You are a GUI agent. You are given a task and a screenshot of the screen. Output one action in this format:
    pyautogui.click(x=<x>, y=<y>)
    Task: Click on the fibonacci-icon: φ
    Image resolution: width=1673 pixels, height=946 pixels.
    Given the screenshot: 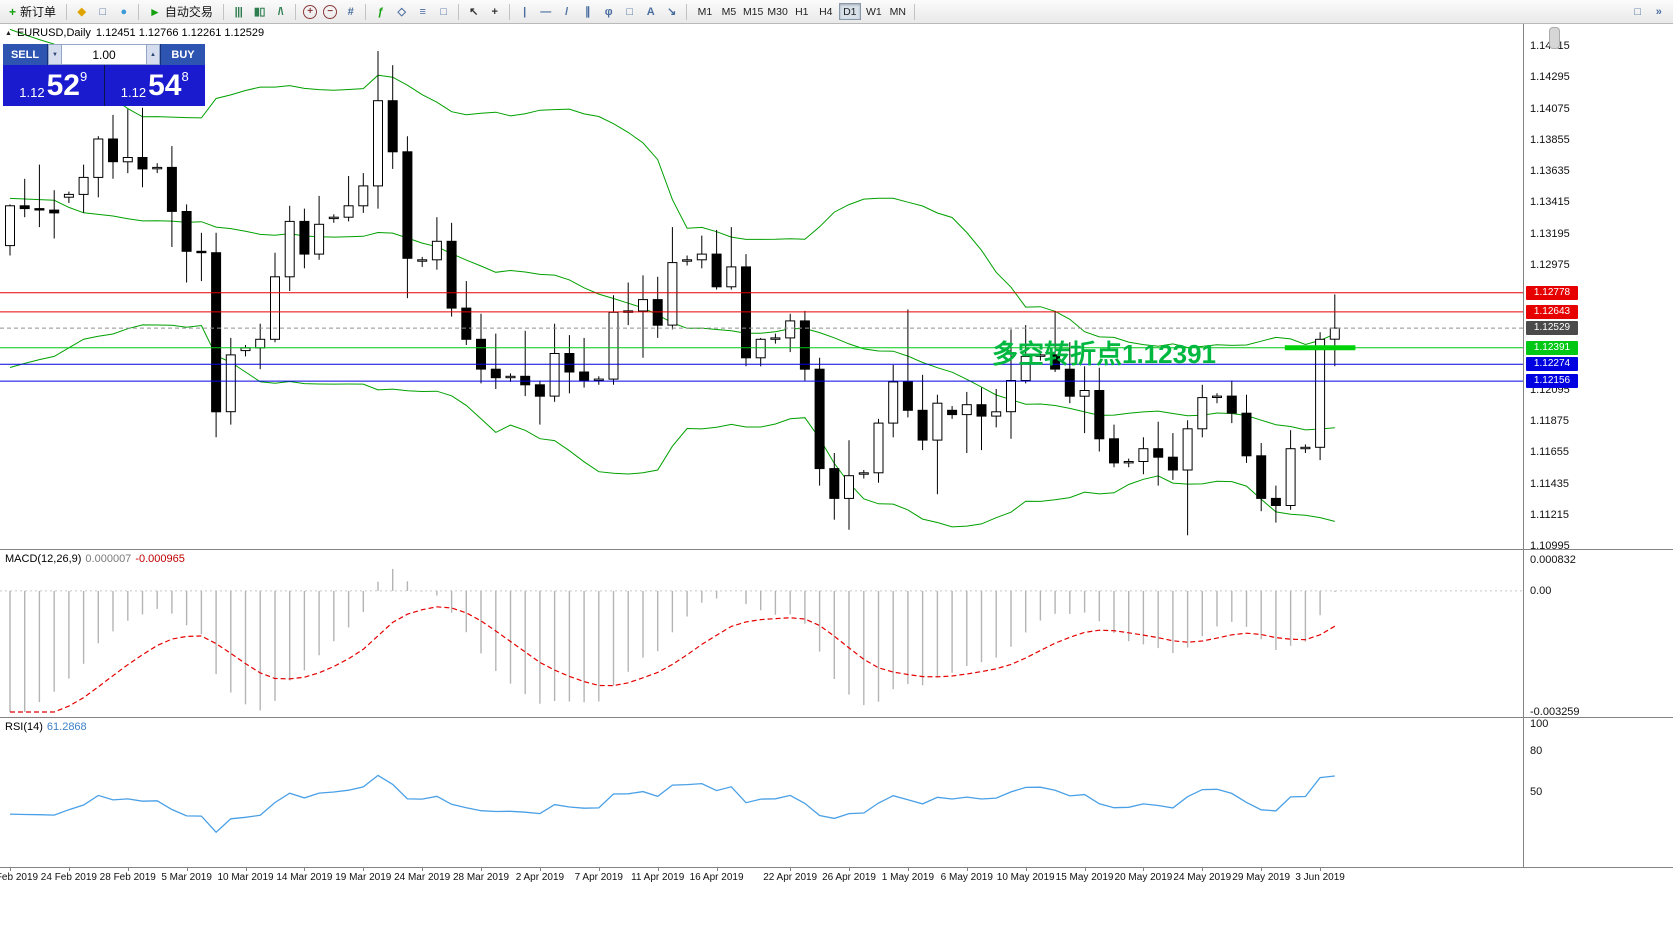 What is the action you would take?
    pyautogui.click(x=608, y=11)
    